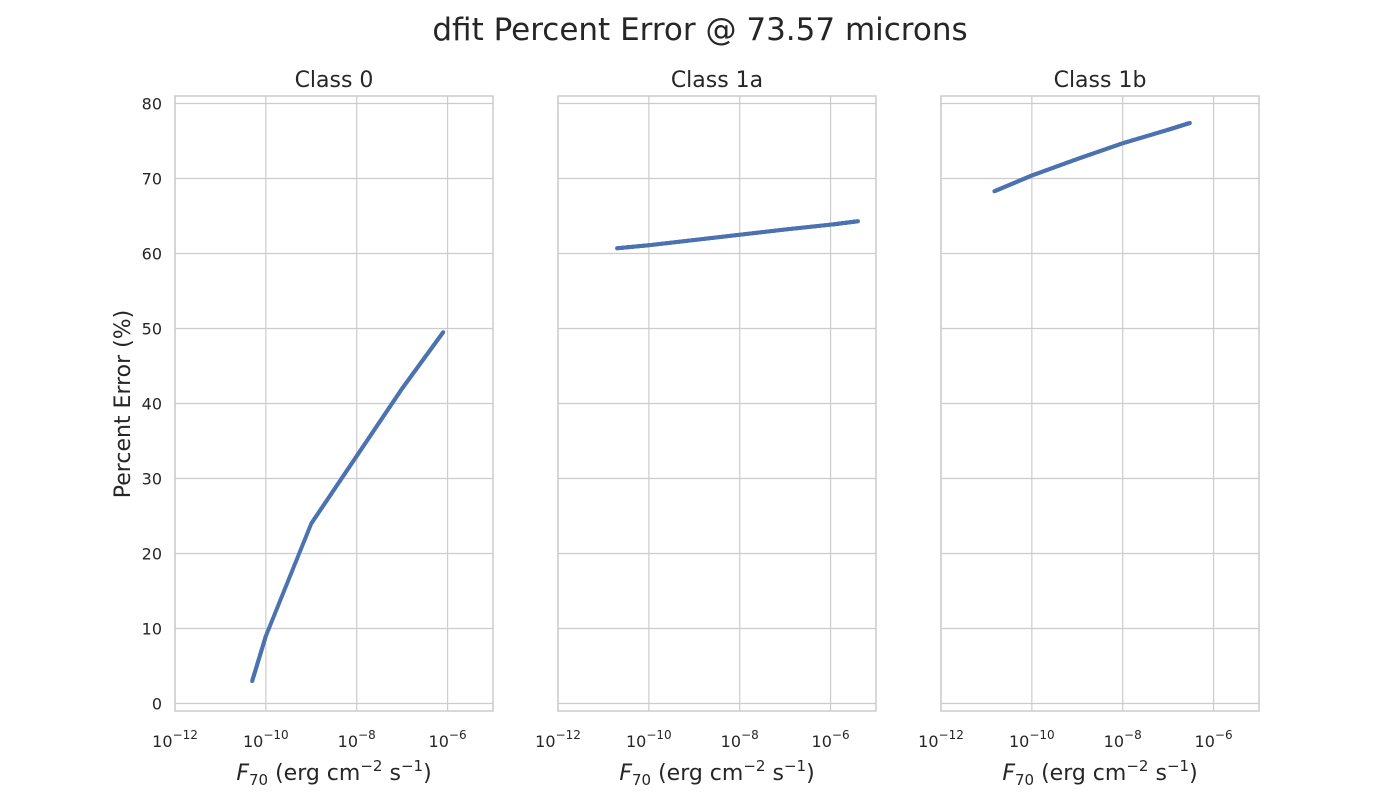 This screenshot has height=800, width=1400. Describe the element at coordinates (699, 30) in the screenshot. I see `figure-title: dfit Percent Error @ 73.57 microns` at that location.